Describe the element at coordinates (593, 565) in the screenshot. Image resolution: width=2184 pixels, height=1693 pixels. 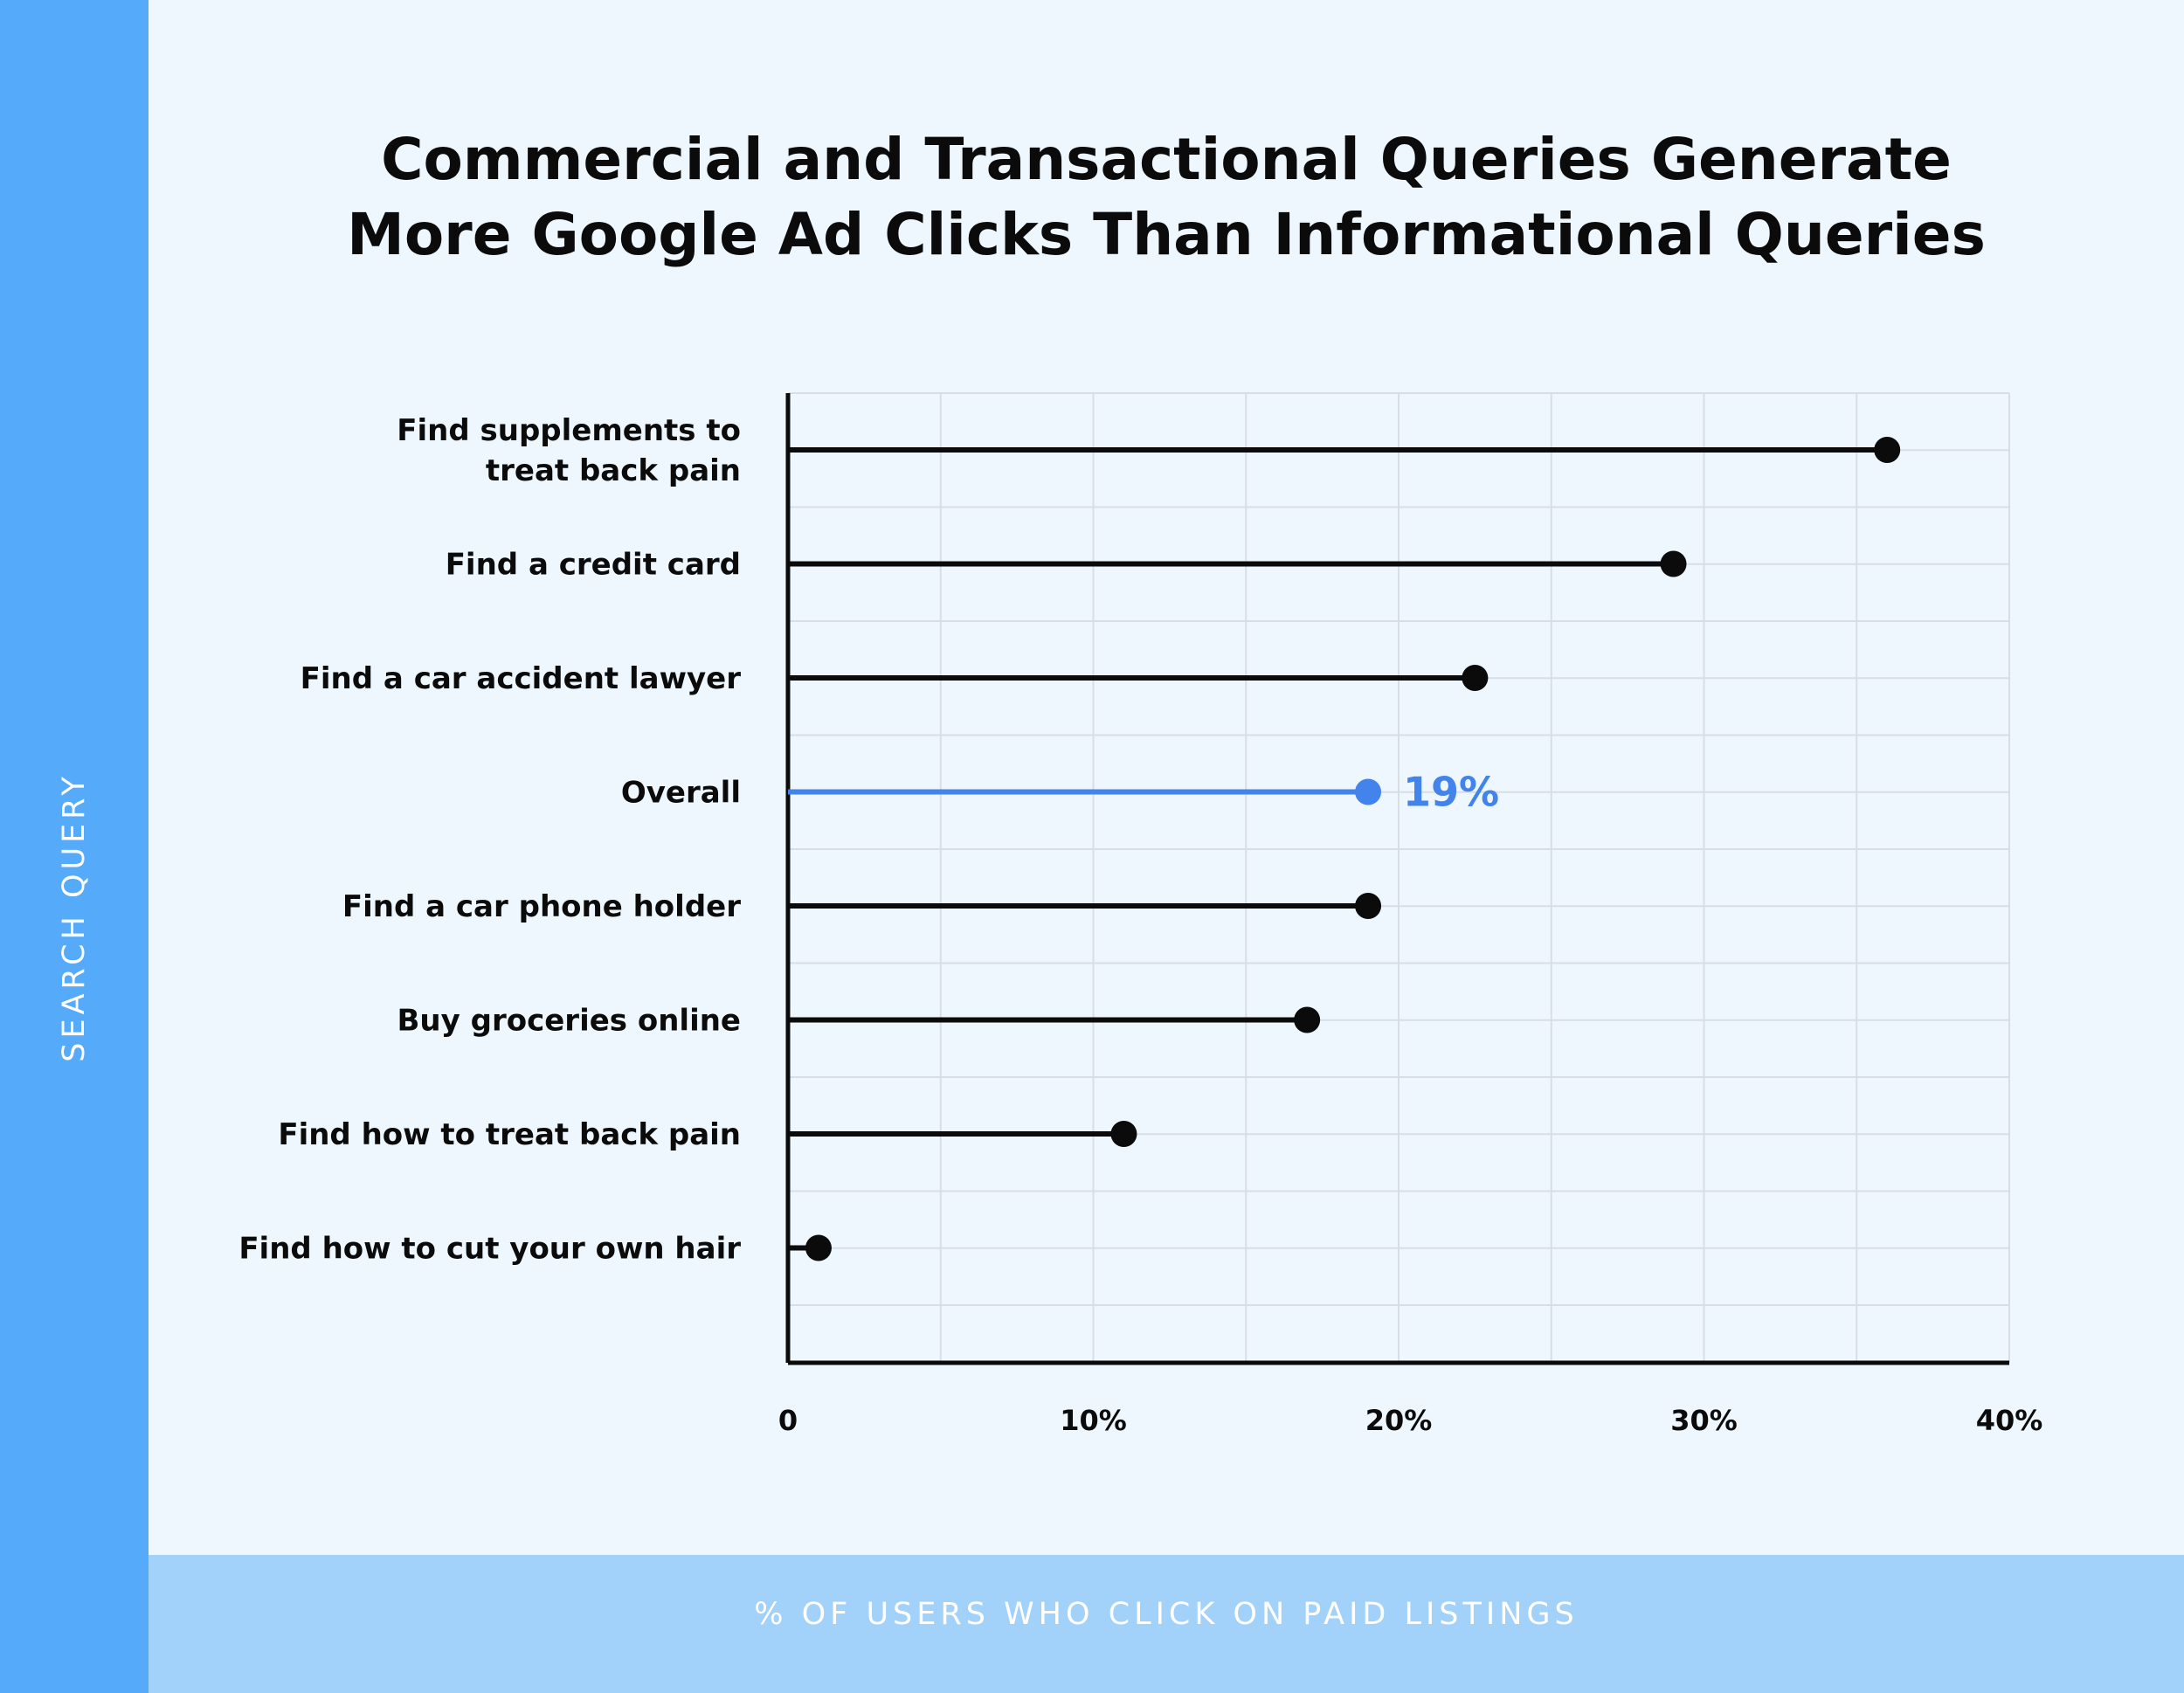
I see `category-label: Find a credit card` at that location.